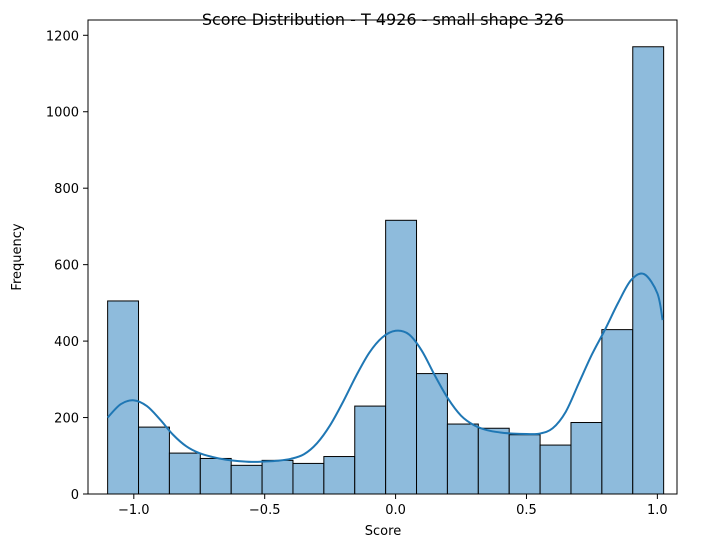 Image resolution: width=704 pixels, height=547 pixels. Describe the element at coordinates (66, 189) in the screenshot. I see `y-tick-label: 800` at that location.